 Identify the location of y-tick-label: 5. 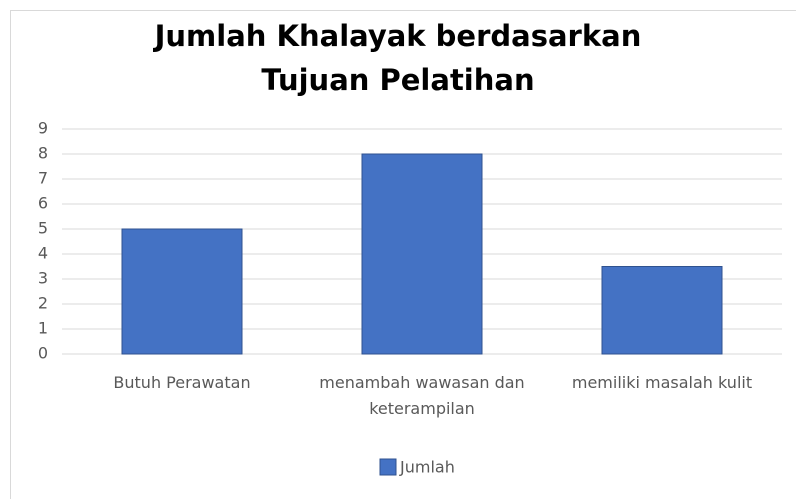
(43, 228).